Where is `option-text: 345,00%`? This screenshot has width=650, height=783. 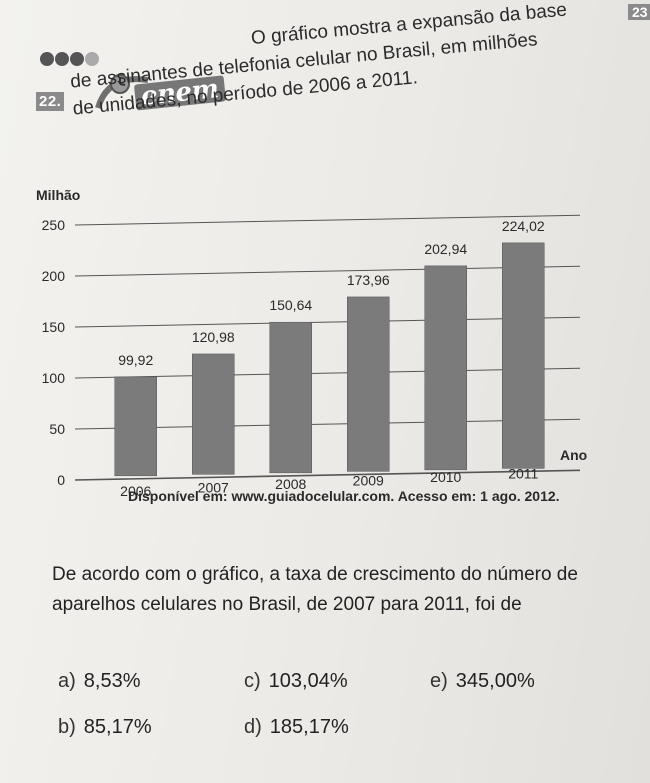 option-text: 345,00% is located at coordinates (495, 681).